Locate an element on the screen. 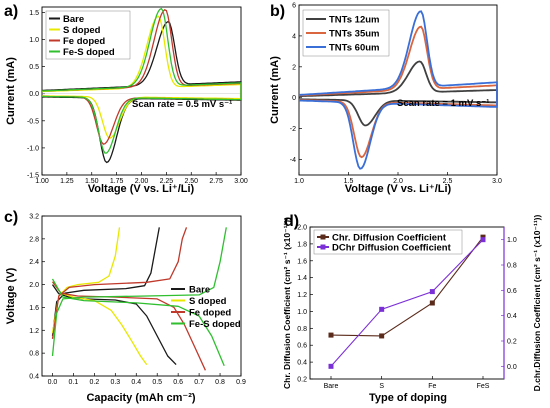 Image resolution: width=550 pixels, height=408 pixels. x-tick-label: 2.25 is located at coordinates (167, 181).